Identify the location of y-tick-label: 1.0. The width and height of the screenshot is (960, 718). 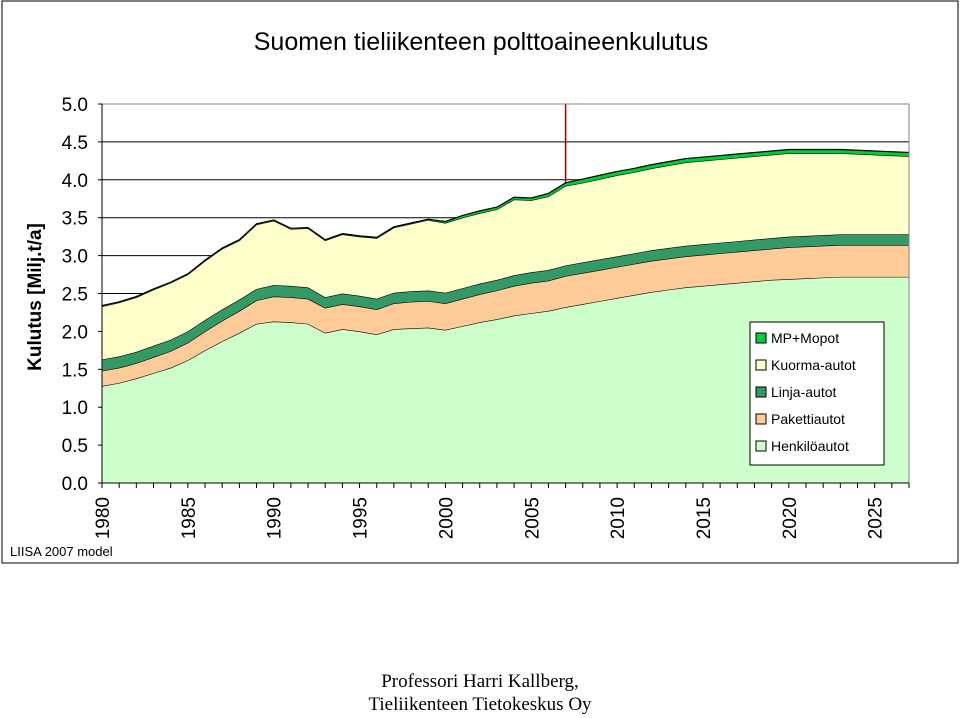
(75, 408).